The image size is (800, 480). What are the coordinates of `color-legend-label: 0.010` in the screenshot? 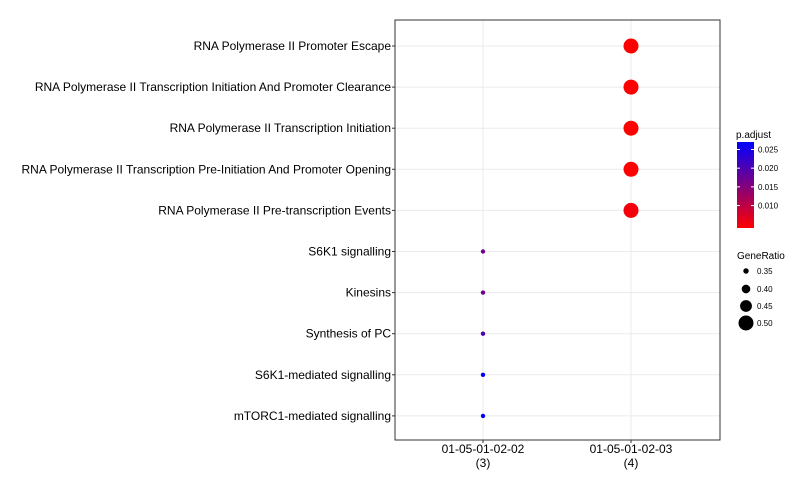 It's located at (768, 206).